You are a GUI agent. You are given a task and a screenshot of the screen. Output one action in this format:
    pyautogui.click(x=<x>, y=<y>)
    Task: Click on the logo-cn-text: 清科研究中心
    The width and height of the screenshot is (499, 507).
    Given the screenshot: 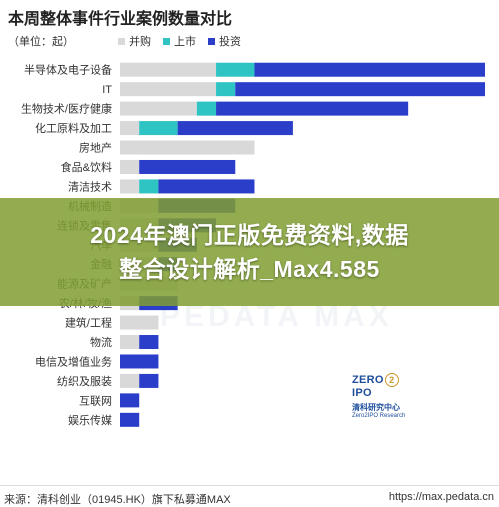 What is the action you would take?
    pyautogui.click(x=376, y=407)
    